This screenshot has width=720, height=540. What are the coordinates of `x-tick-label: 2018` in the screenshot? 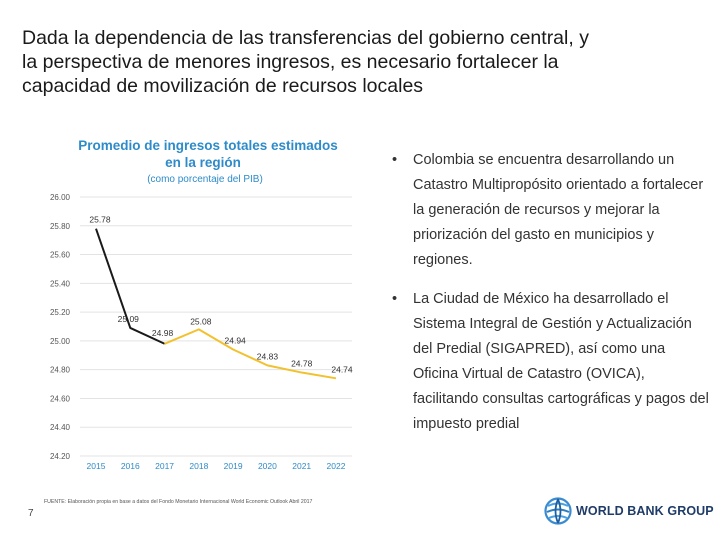 It's located at (198, 466).